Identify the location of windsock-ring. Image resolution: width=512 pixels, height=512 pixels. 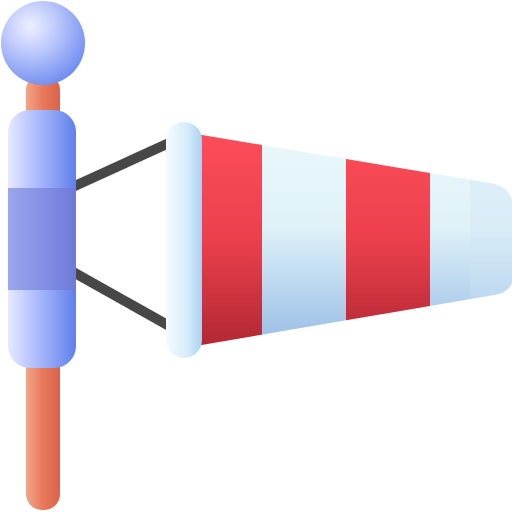
(184, 240).